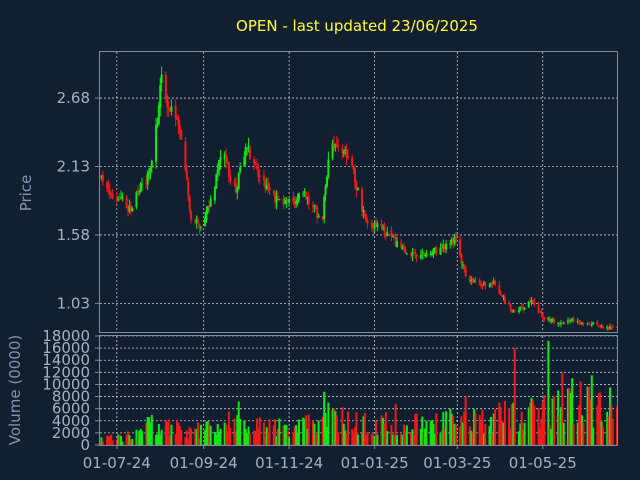  Describe the element at coordinates (66, 336) in the screenshot. I see `volume-tick-label: 18000` at that location.